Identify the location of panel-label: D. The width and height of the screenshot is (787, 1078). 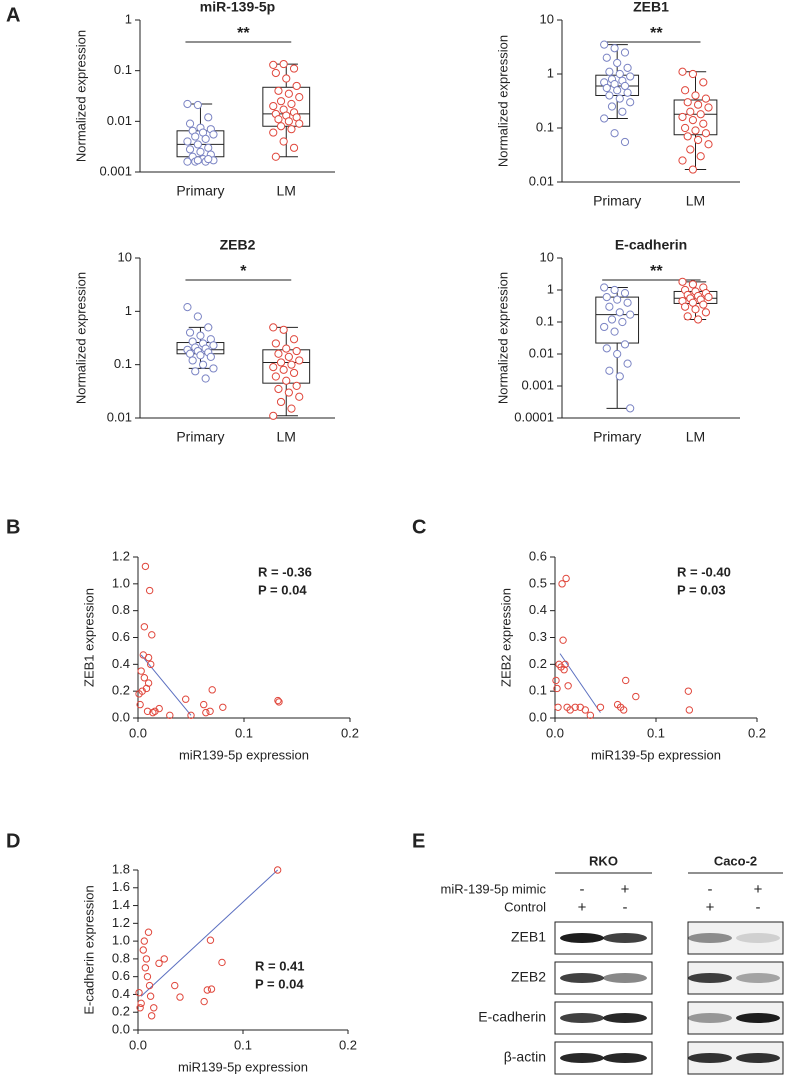
(13, 841).